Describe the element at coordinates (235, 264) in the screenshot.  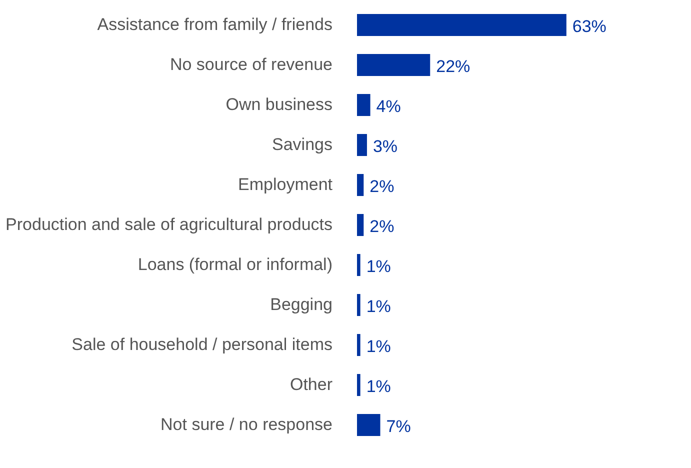
I see `y-tick-label: Loans (formal or informal)` at that location.